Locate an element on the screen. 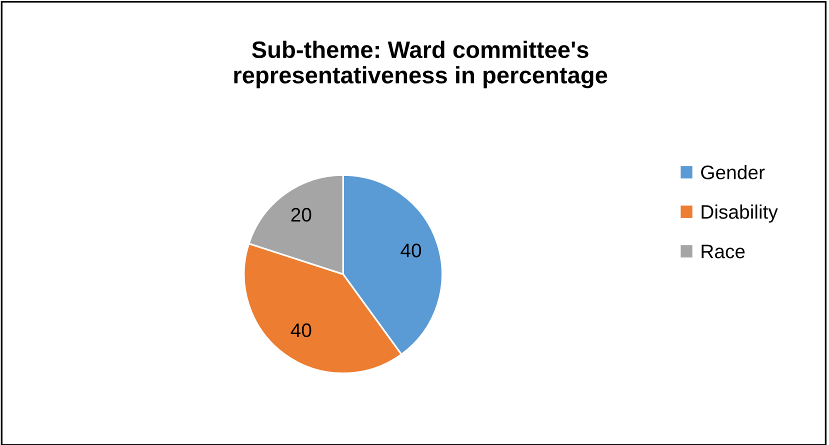 The width and height of the screenshot is (829, 445). legend-label: Disability is located at coordinates (740, 213).